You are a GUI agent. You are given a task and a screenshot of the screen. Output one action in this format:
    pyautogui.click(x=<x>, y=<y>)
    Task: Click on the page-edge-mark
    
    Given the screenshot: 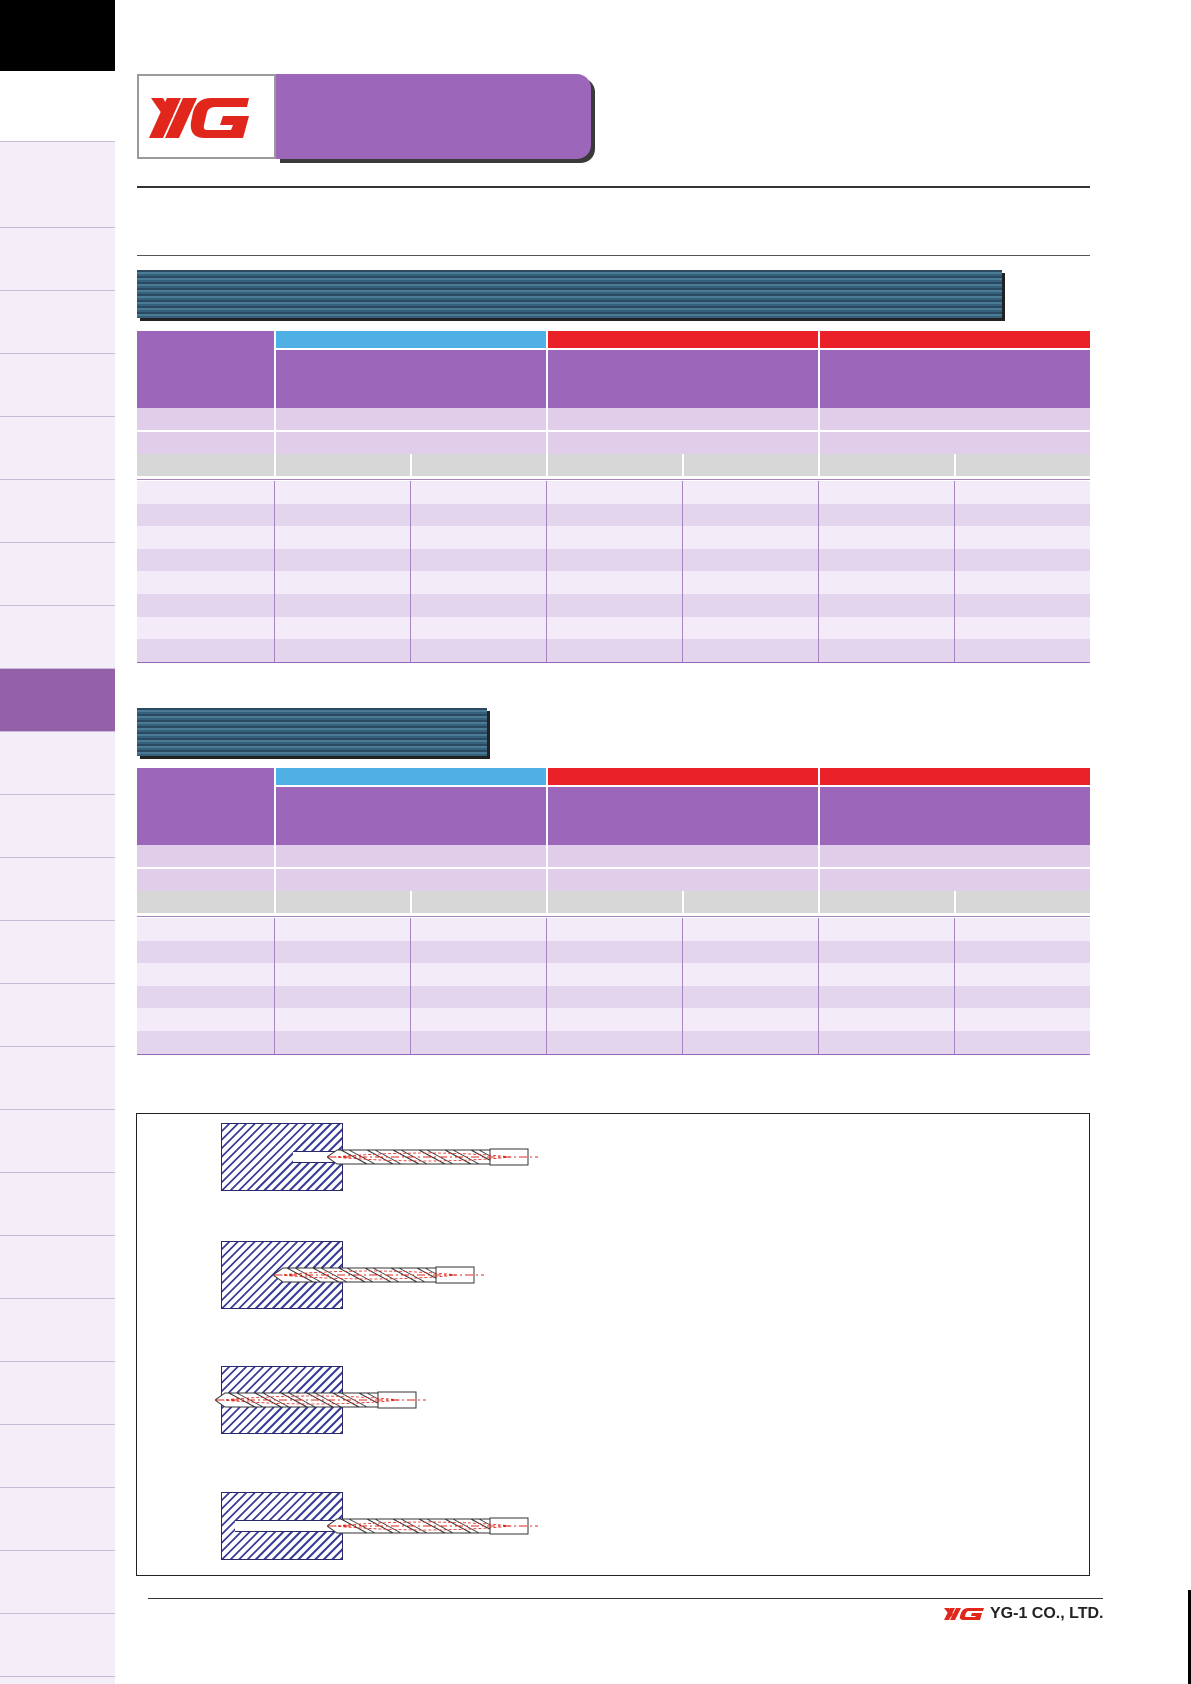 What is the action you would take?
    pyautogui.click(x=1189, y=1637)
    